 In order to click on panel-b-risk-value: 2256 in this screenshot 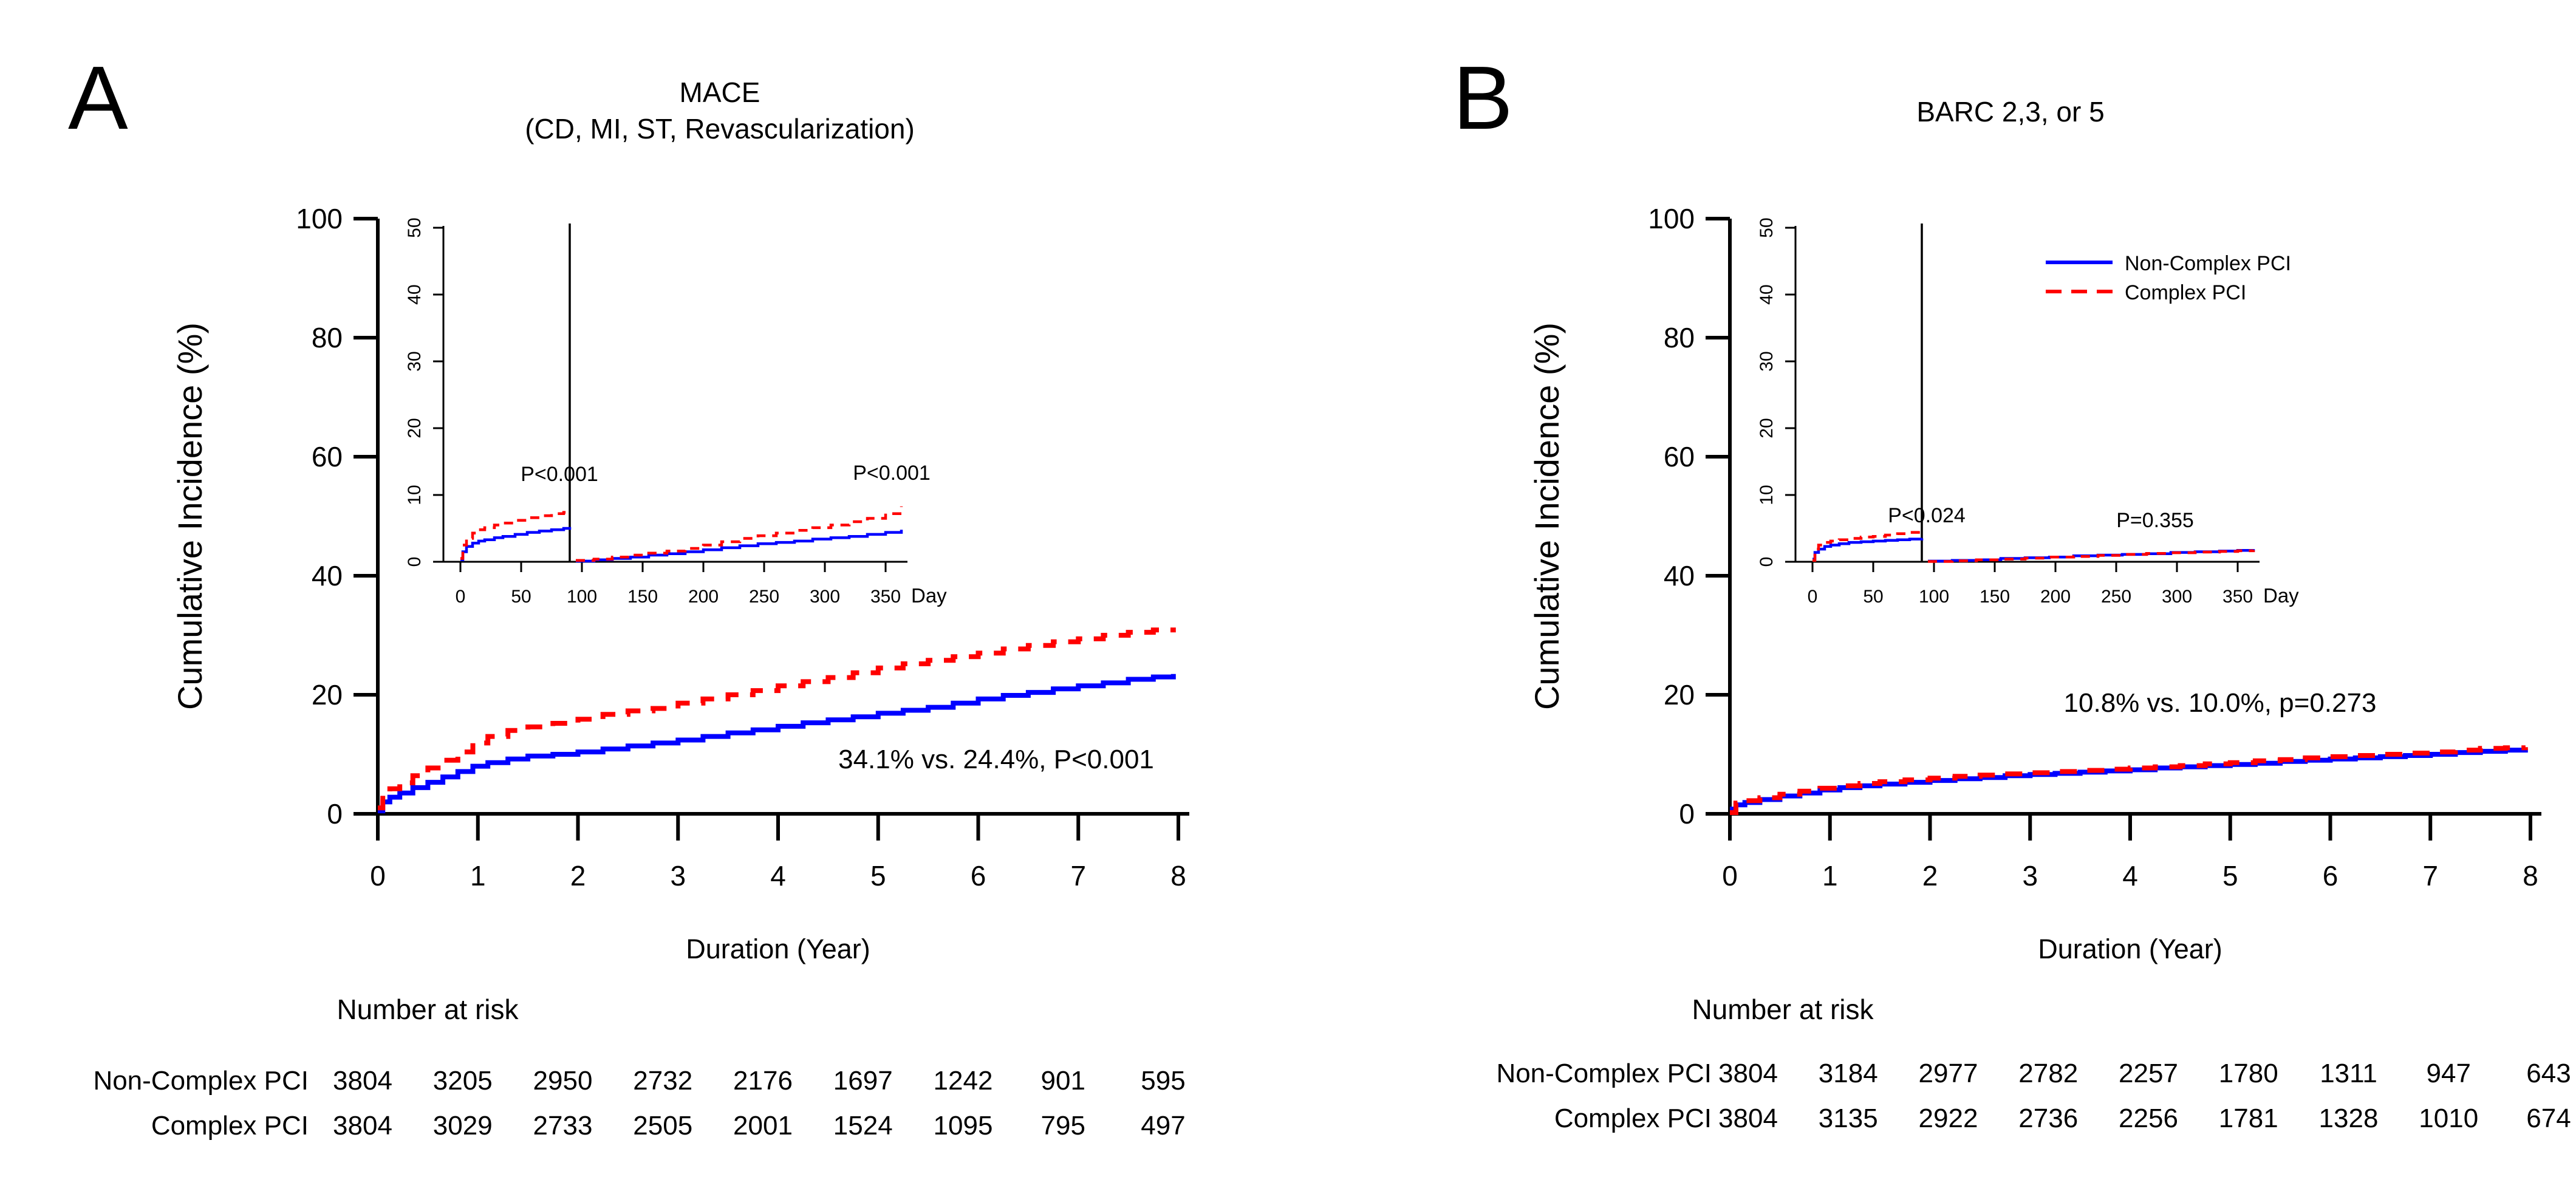, I will do `click(2148, 1118)`.